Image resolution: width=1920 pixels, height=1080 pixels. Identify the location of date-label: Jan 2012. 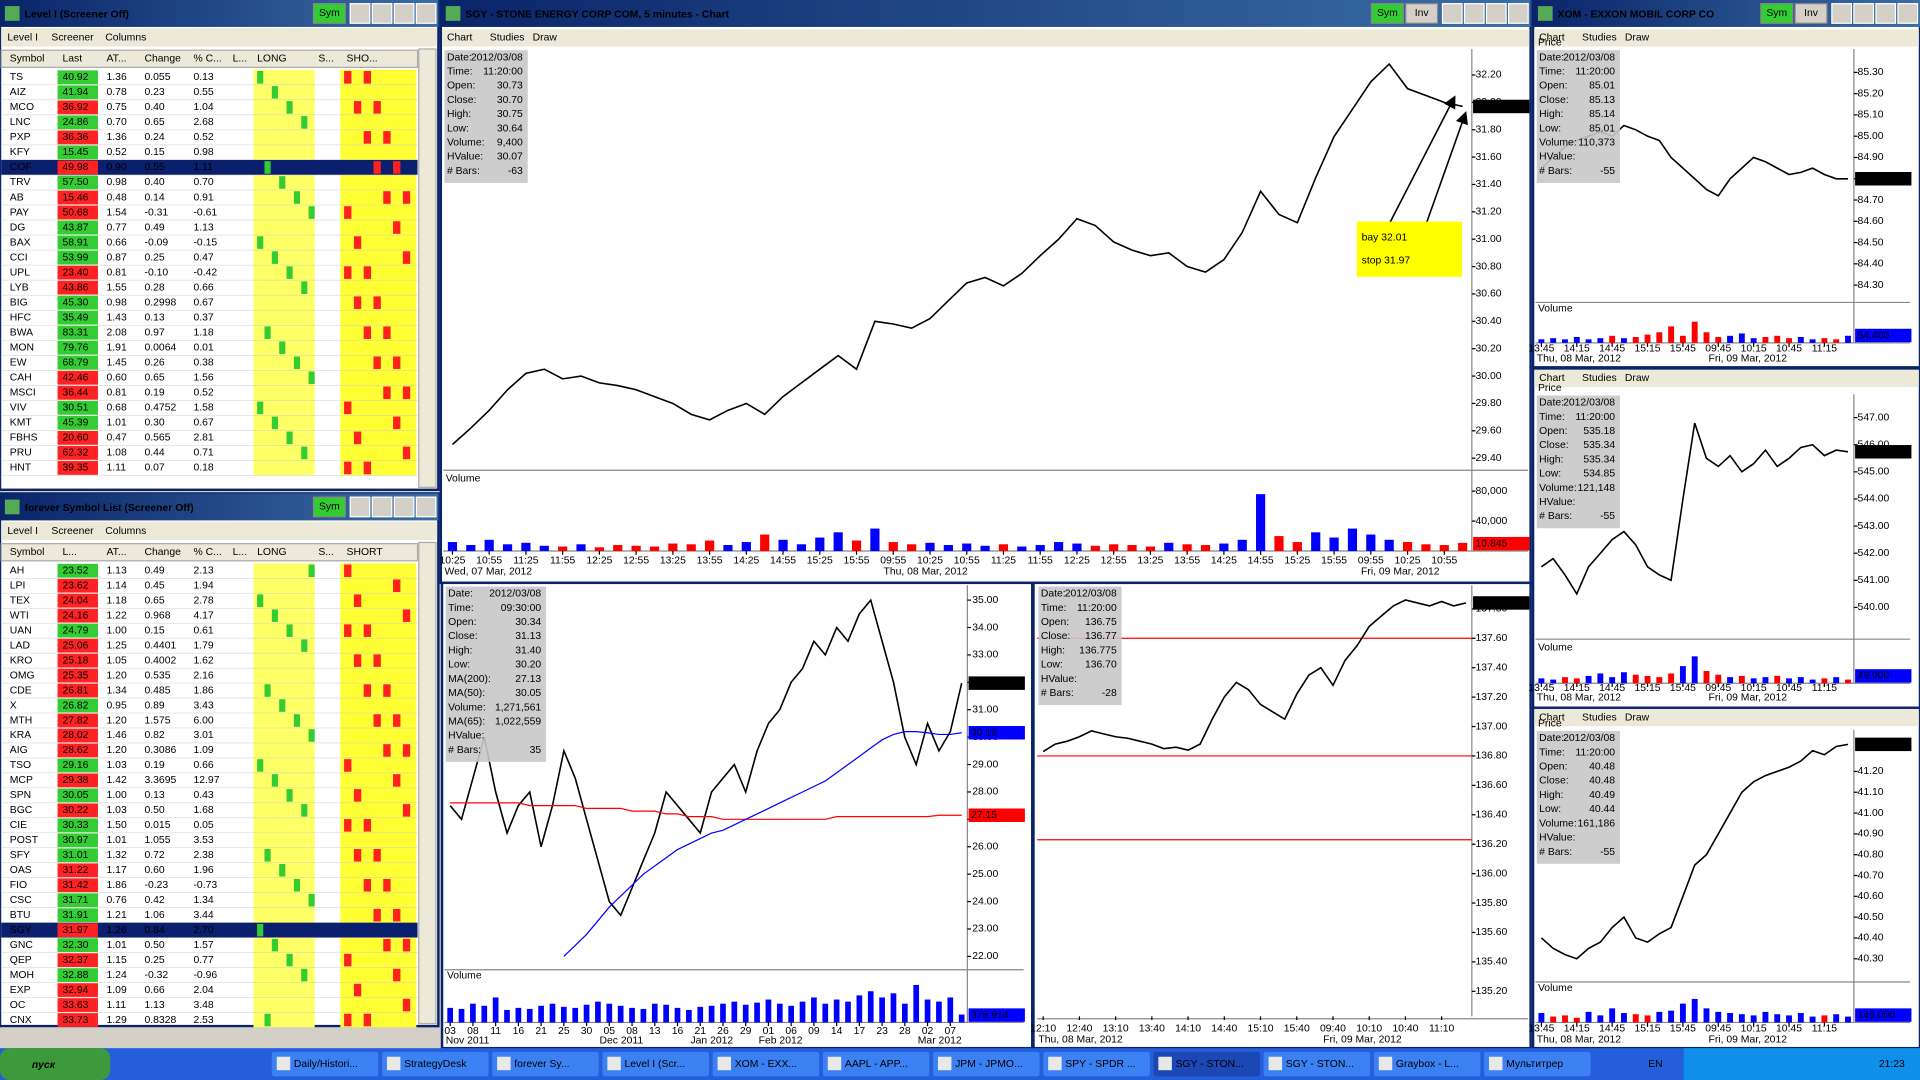
(711, 1041).